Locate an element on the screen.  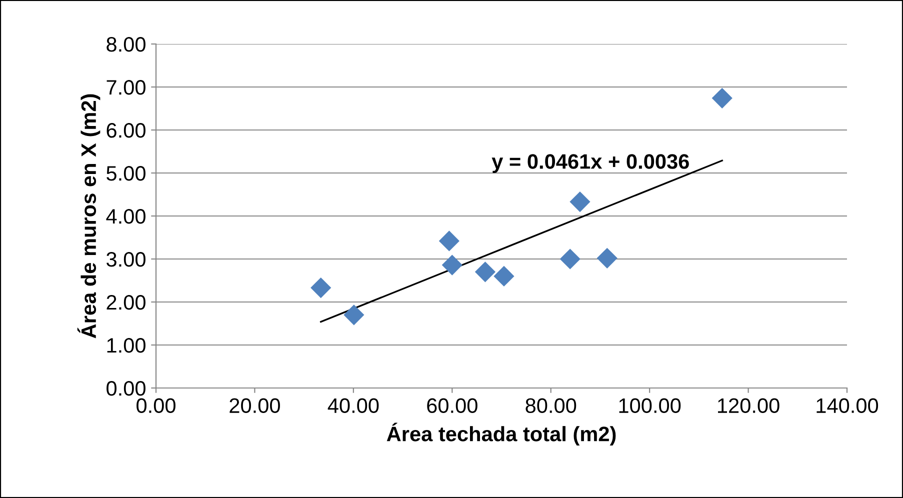
x-axis-title: Área techada total (m2) is located at coordinates (501, 434).